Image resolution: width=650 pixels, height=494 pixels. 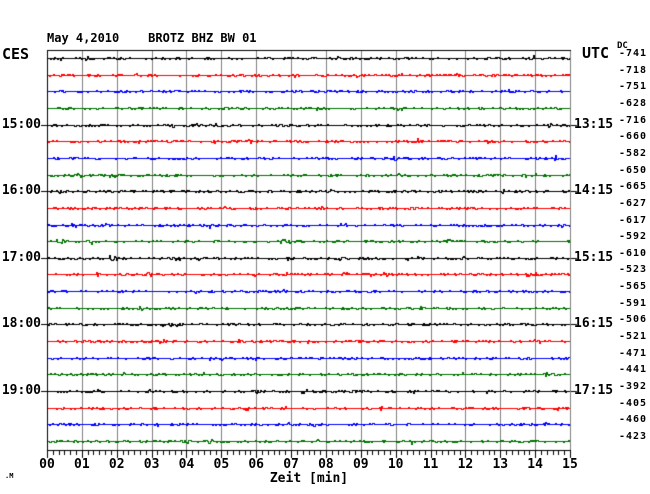 I want to click on x-tick-label: 12, so click(x=465, y=464).